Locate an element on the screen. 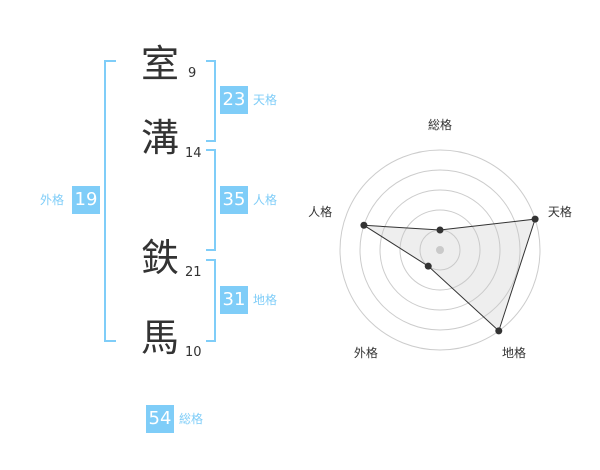 The image size is (600, 470). stroke-count: 10 is located at coordinates (193, 352).